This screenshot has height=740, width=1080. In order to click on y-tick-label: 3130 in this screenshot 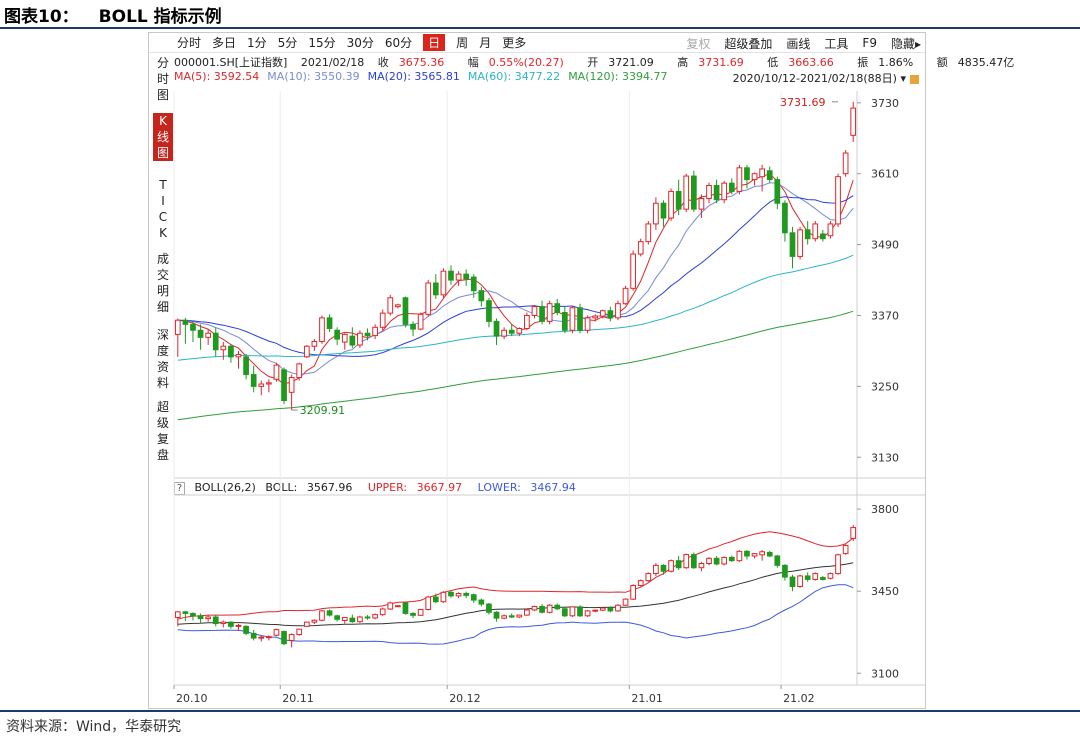, I will do `click(885, 457)`.